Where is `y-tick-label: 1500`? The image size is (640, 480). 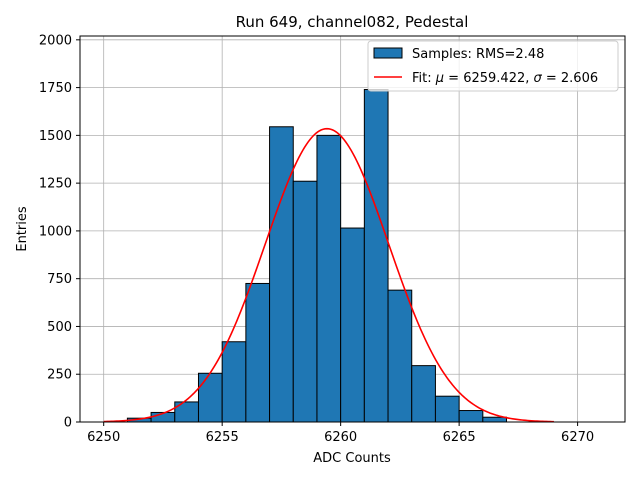 y-tick-label: 1500 is located at coordinates (55, 136).